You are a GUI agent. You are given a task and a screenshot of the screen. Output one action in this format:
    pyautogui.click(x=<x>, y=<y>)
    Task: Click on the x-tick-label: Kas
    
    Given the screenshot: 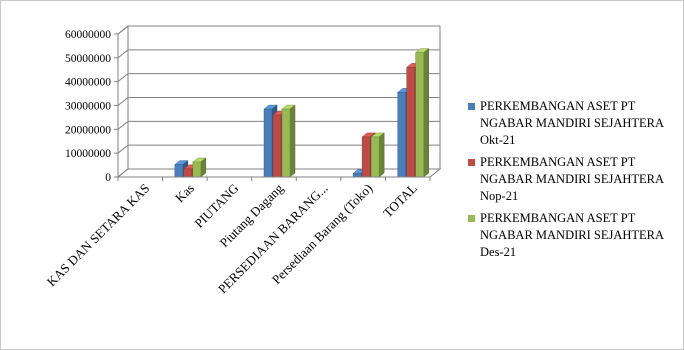 What is the action you would take?
    pyautogui.click(x=184, y=193)
    